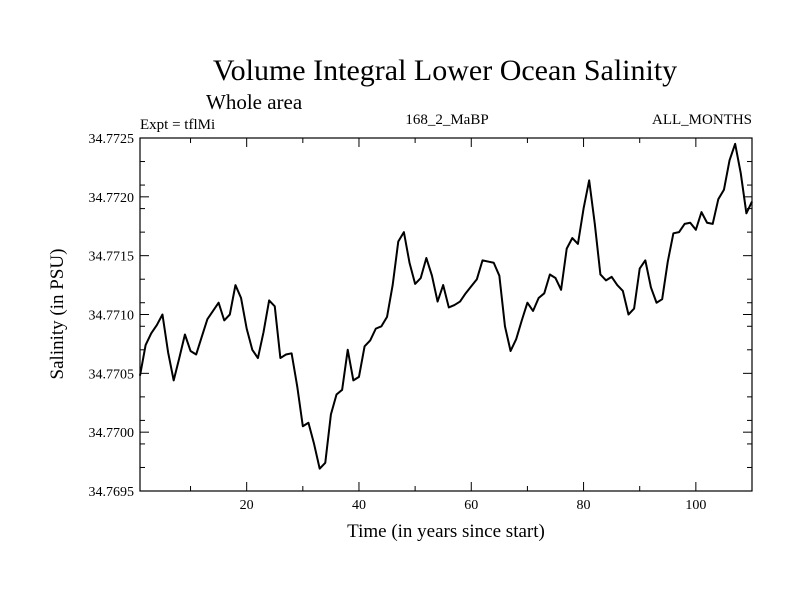 Image resolution: width=800 pixels, height=600 pixels. Describe the element at coordinates (359, 505) in the screenshot. I see `x-tick-label: 40` at that location.